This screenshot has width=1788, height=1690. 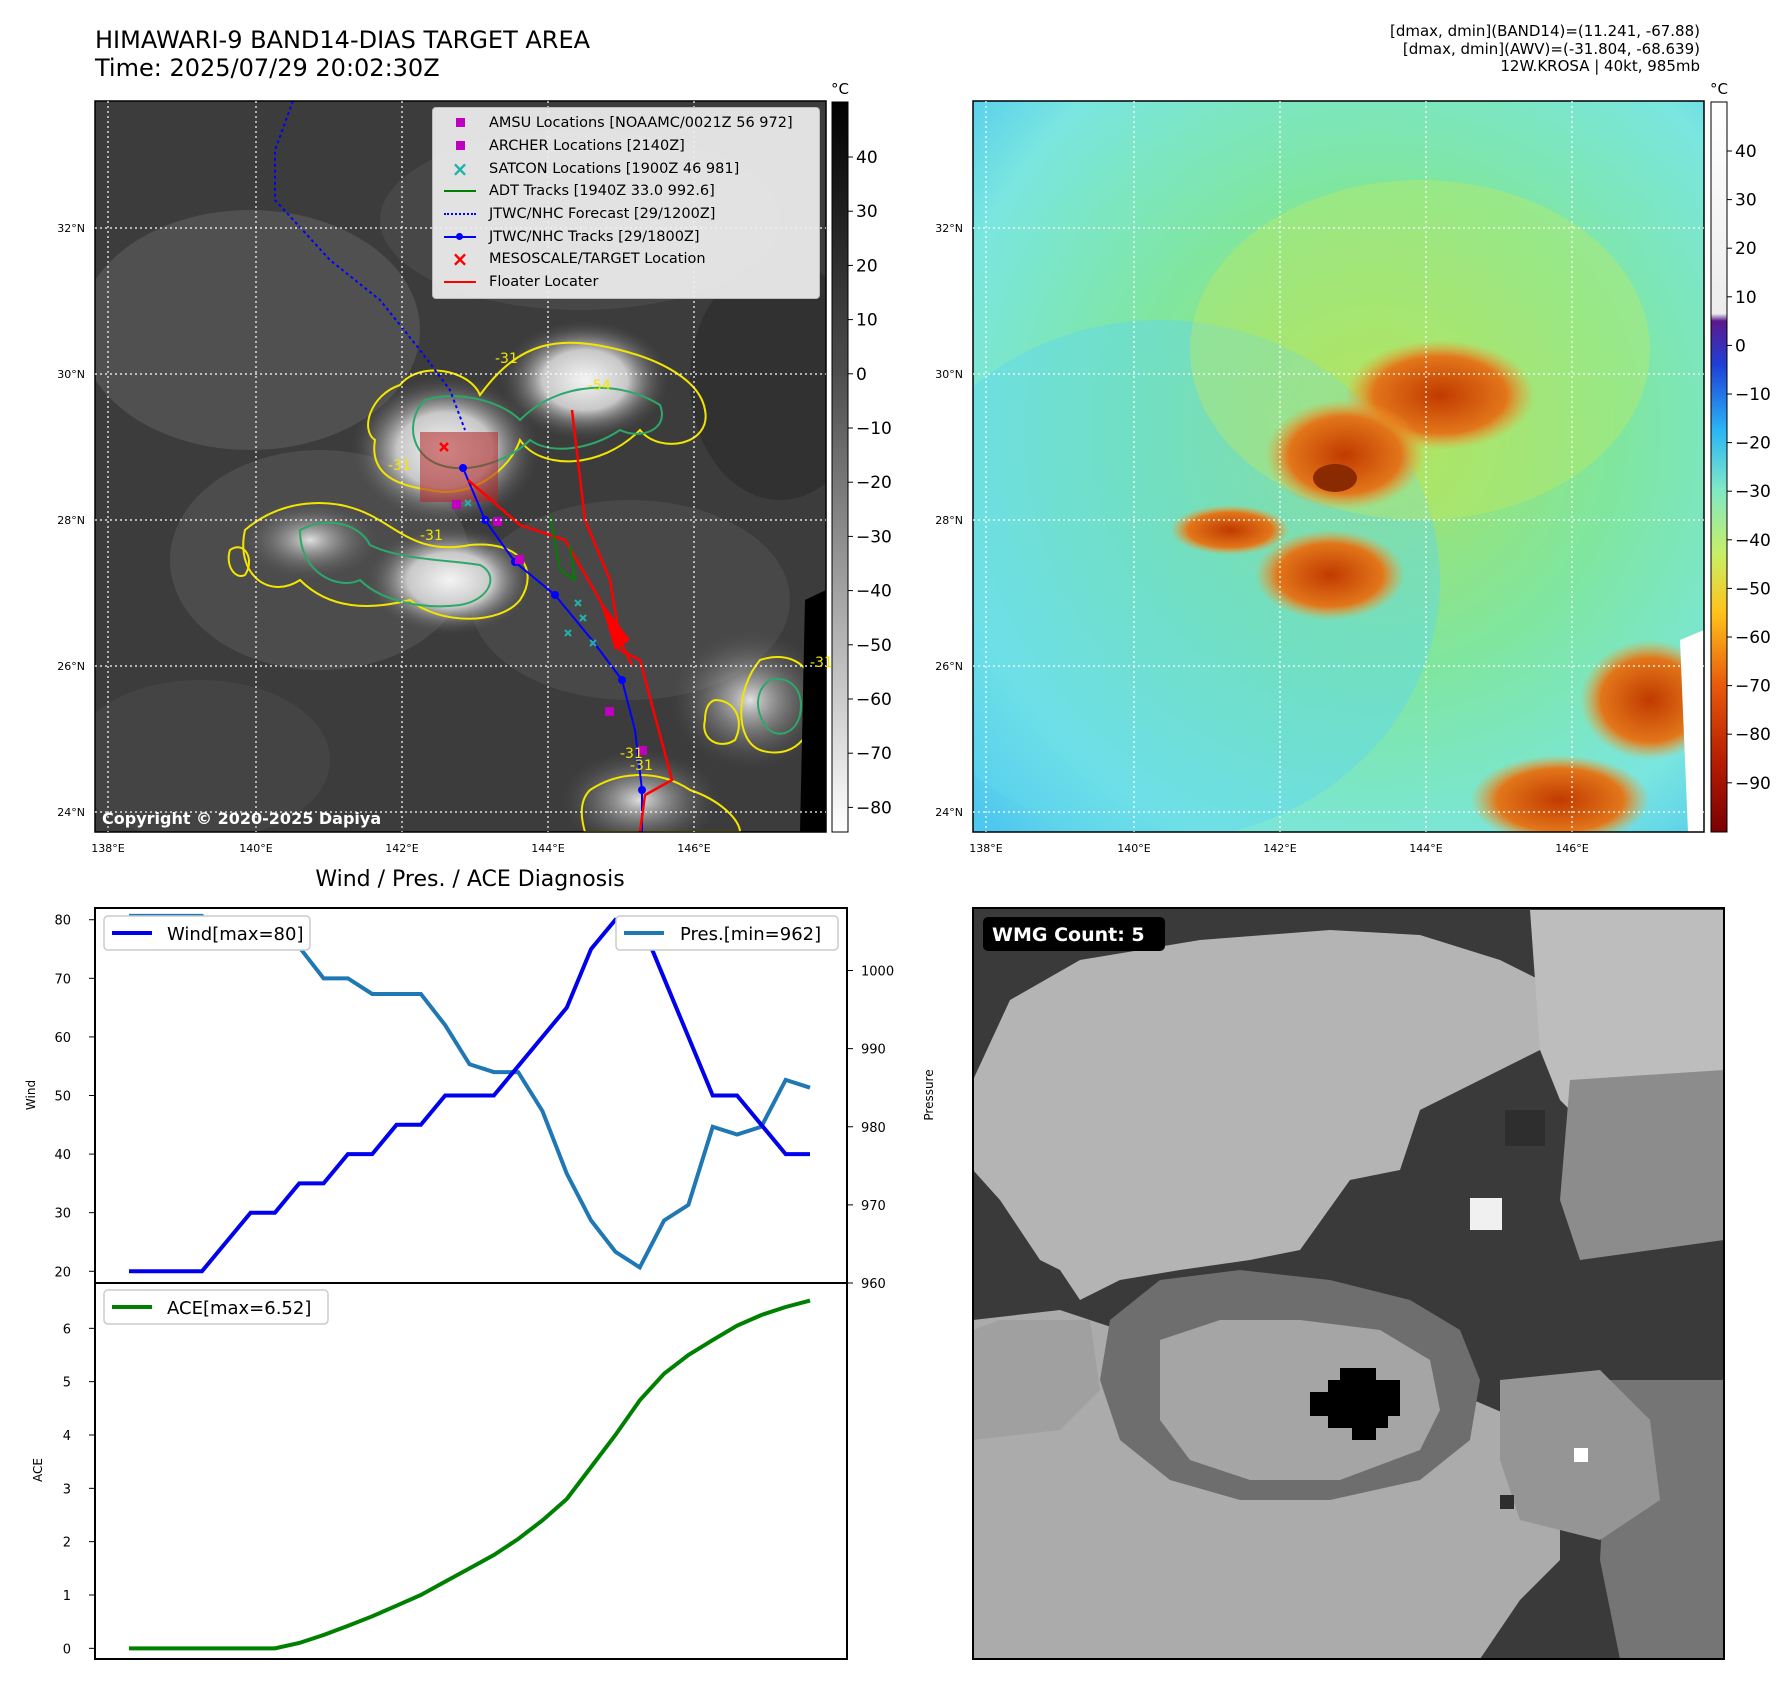 What do you see at coordinates (867, 266) in the screenshot?
I see `ir-cbar-tick-label: 20` at bounding box center [867, 266].